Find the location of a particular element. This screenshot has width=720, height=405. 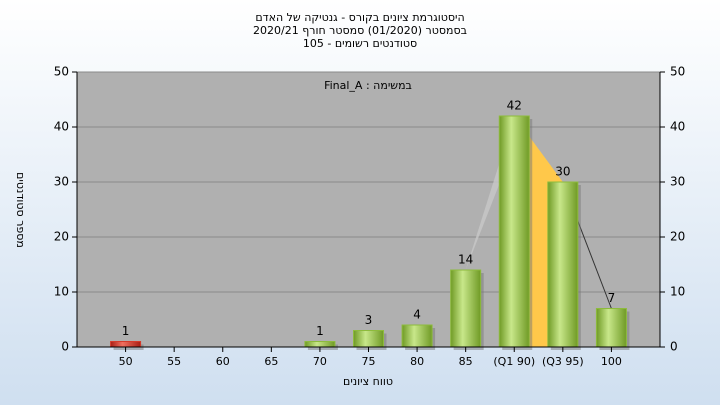

y-tick-label: 30 is located at coordinates (61, 182).